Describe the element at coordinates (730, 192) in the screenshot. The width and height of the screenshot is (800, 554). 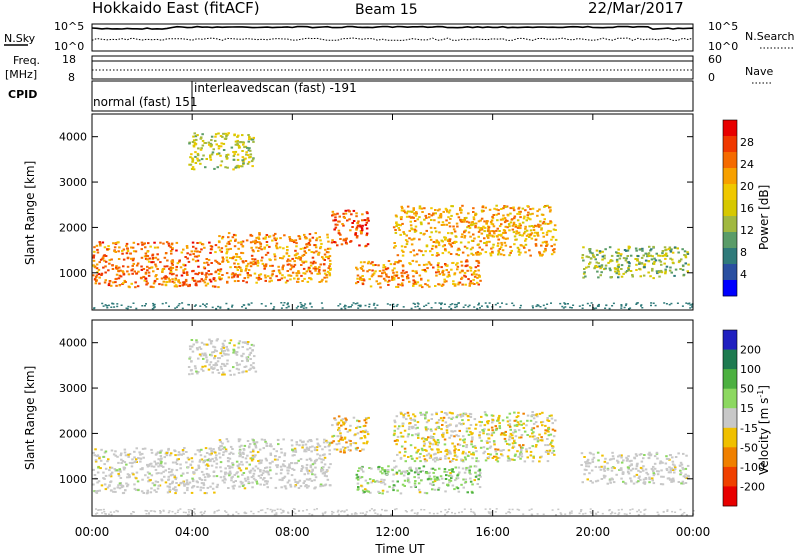
I see `power-cbar-swatch` at that location.